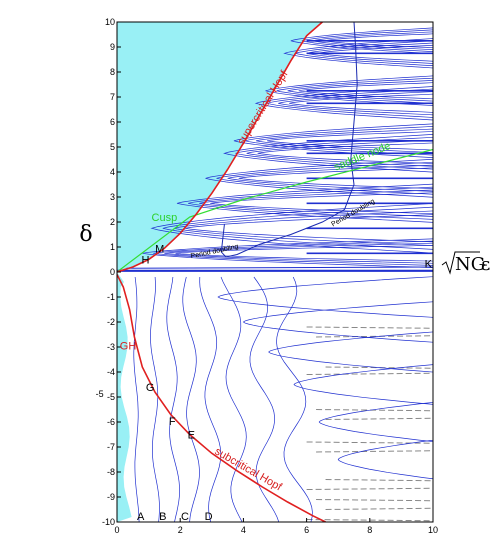 Image resolution: width=494 pixels, height=537 pixels. What do you see at coordinates (111, 422) in the screenshot?
I see `y-tick-label: -6` at bounding box center [111, 422].